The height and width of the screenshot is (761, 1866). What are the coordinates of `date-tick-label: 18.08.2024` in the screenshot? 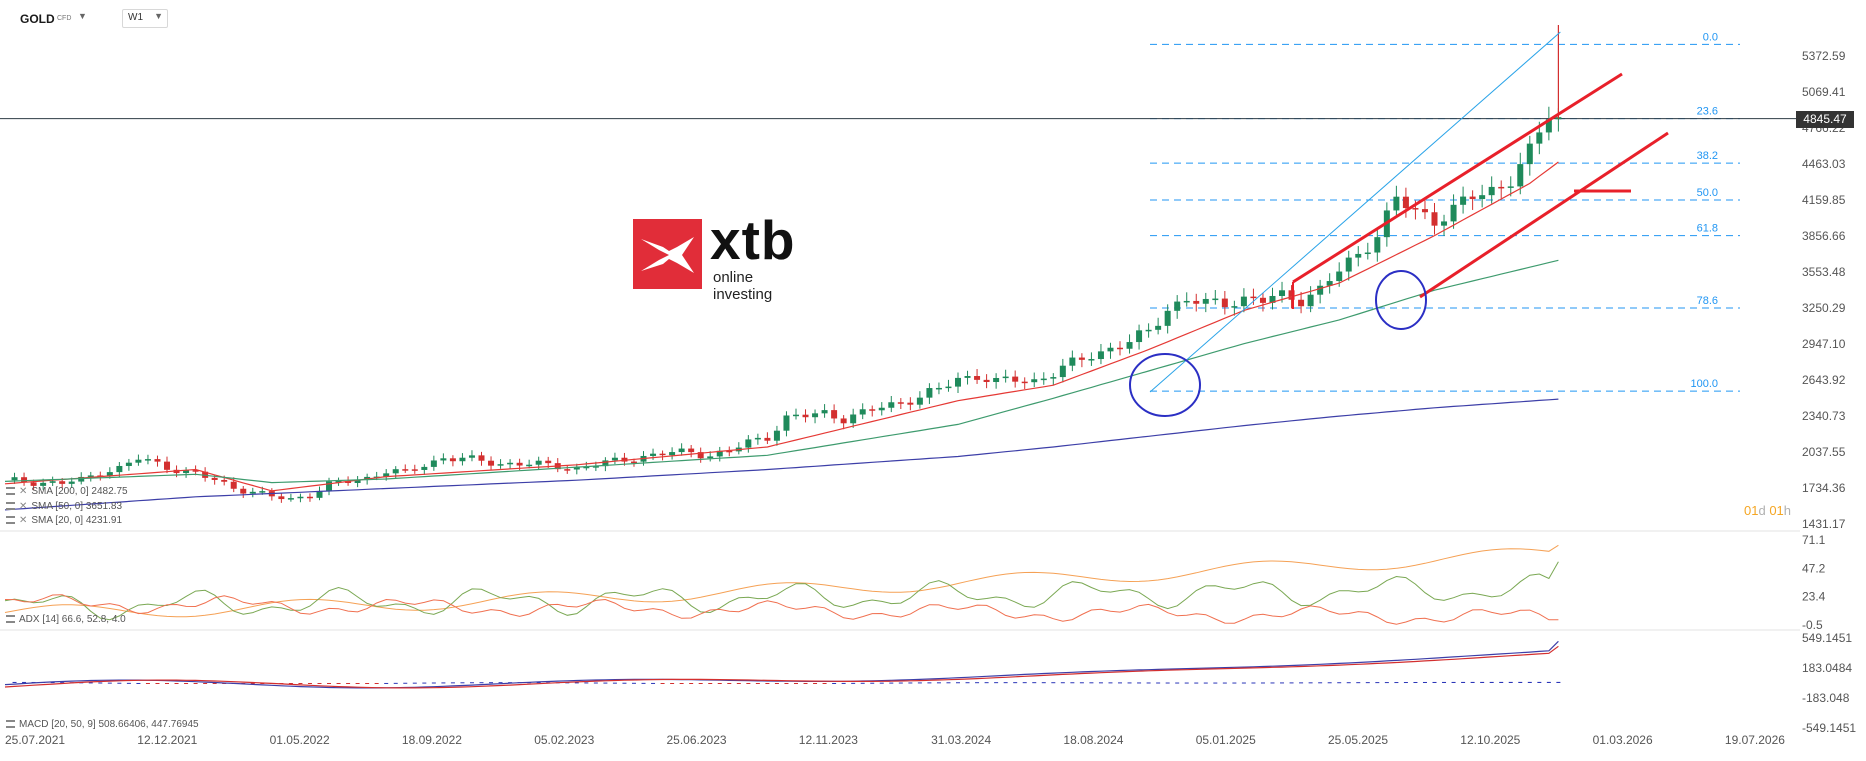 It's located at (1093, 740).